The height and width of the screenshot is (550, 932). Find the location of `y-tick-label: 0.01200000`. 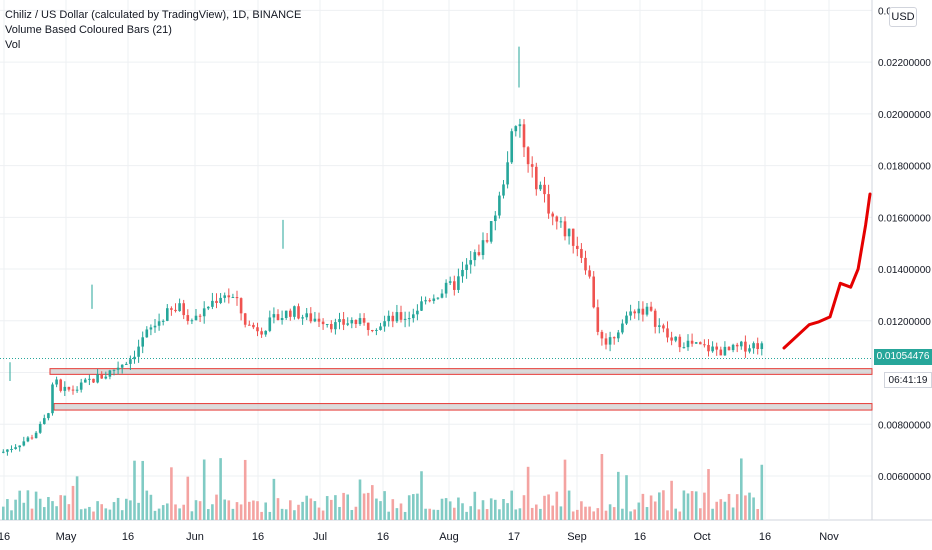

y-tick-label: 0.01200000 is located at coordinates (904, 322).